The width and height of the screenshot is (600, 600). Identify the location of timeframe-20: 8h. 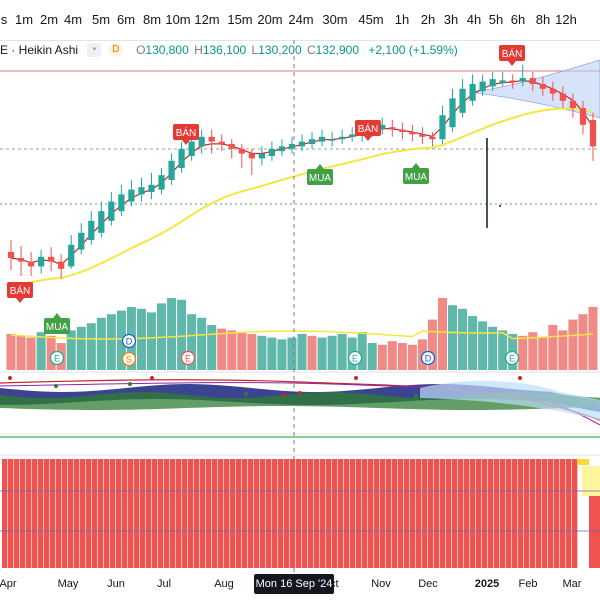
(543, 19).